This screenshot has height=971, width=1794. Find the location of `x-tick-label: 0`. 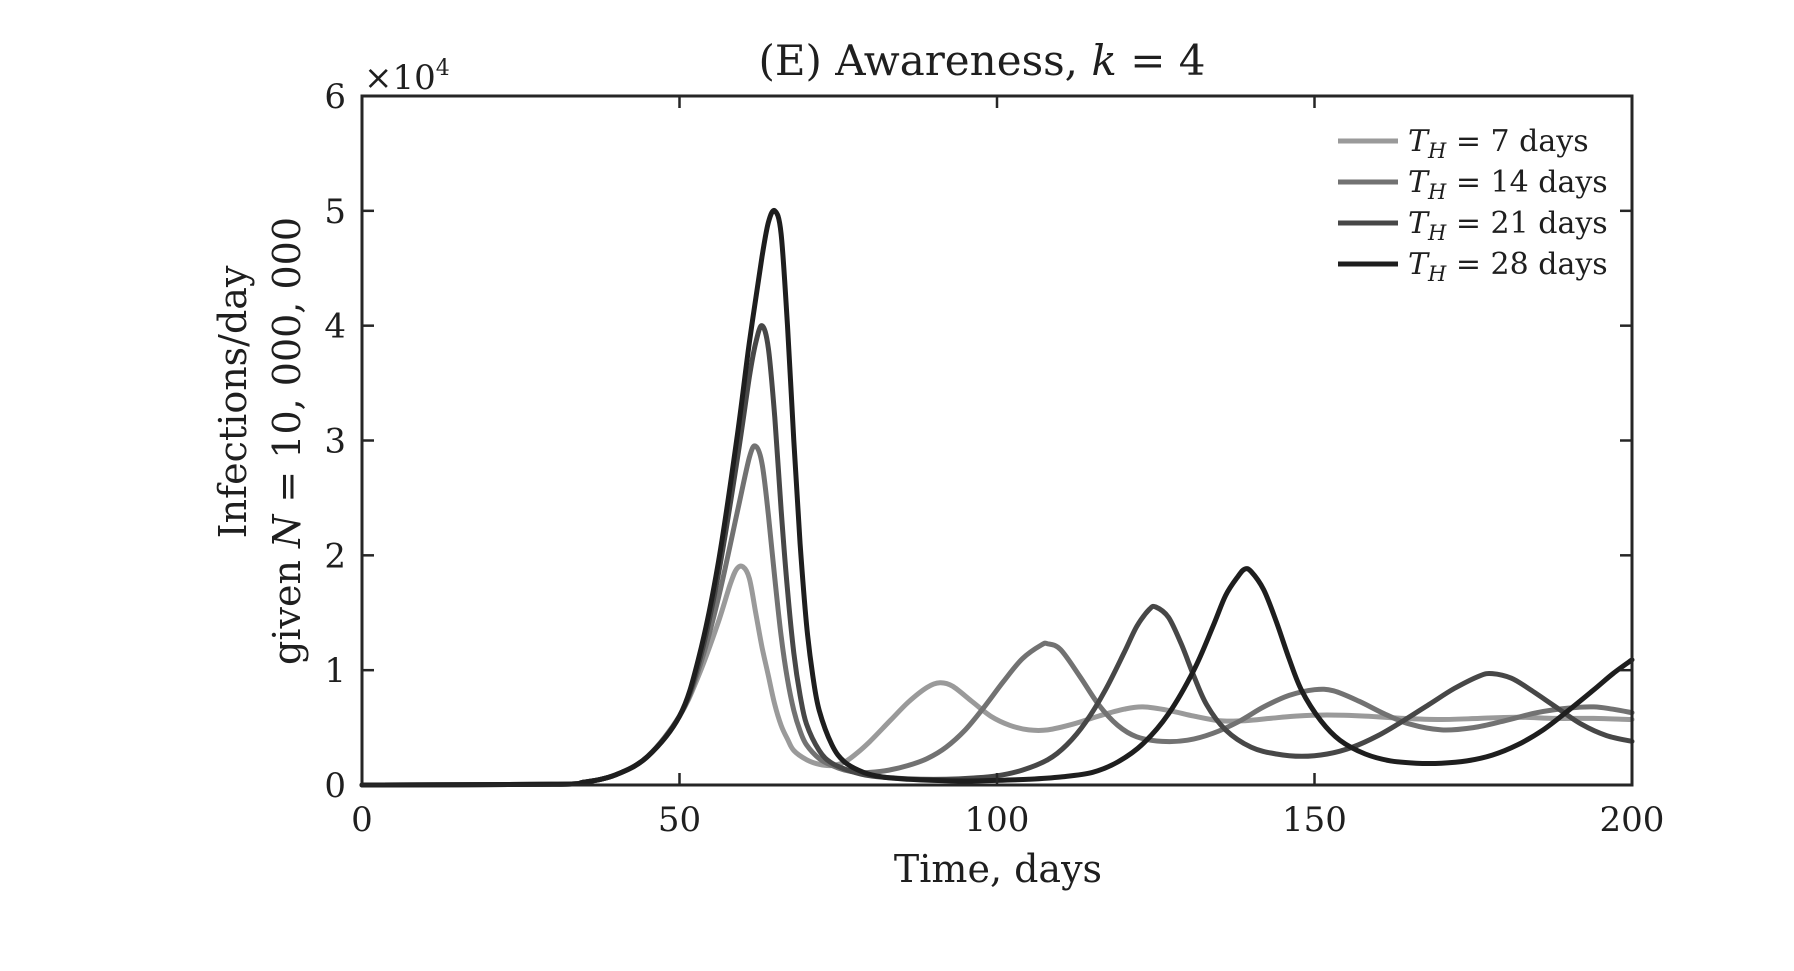

x-tick-label: 0 is located at coordinates (362, 820).